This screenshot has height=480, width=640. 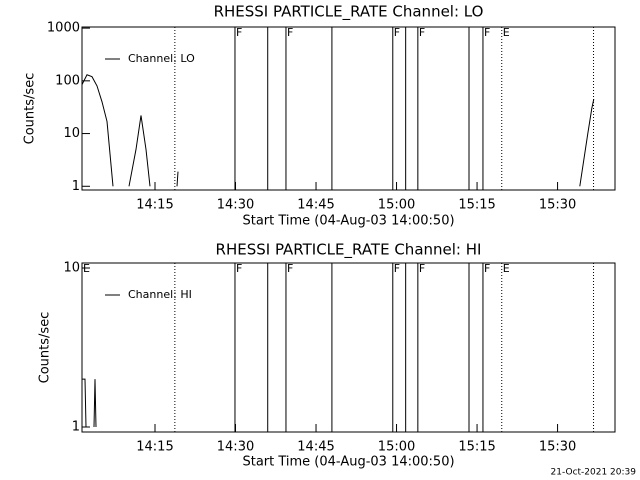 I want to click on chart-title: RHESSI PARTICLE_RATE Channel: LO, so click(x=349, y=12).